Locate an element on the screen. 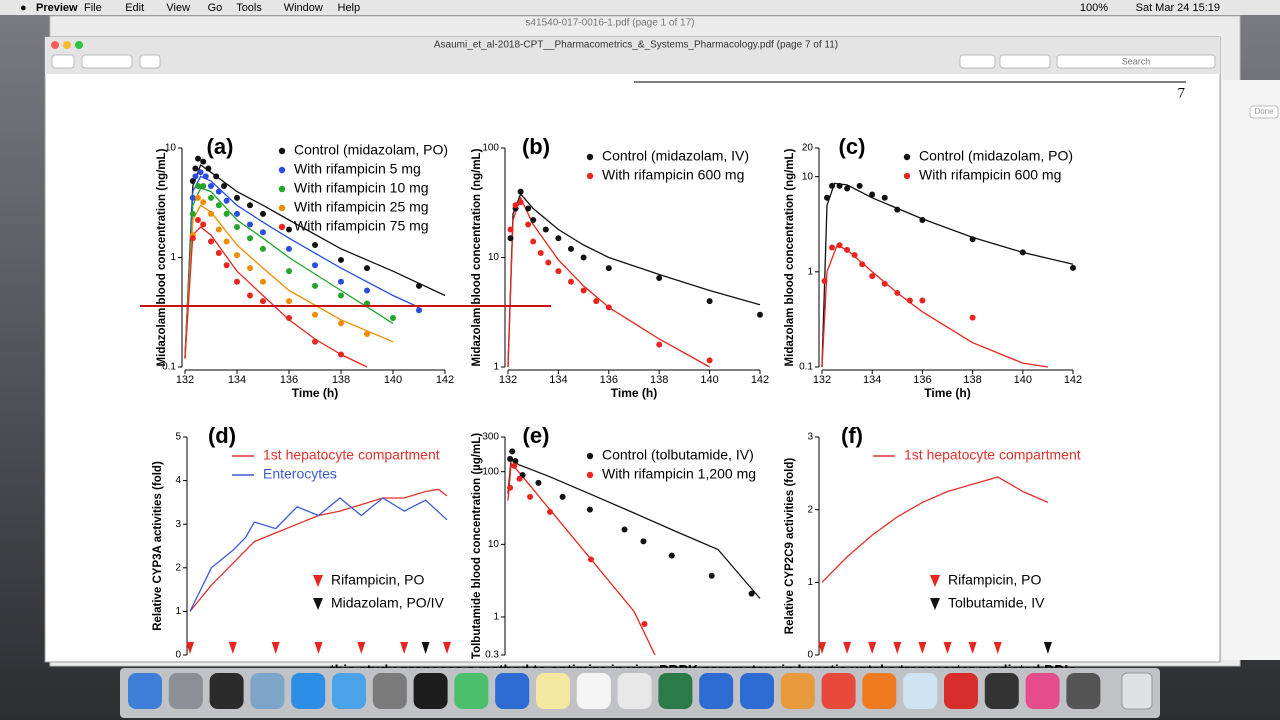 This screenshot has height=720, width=1280. minimize-button is located at coordinates (67, 45).